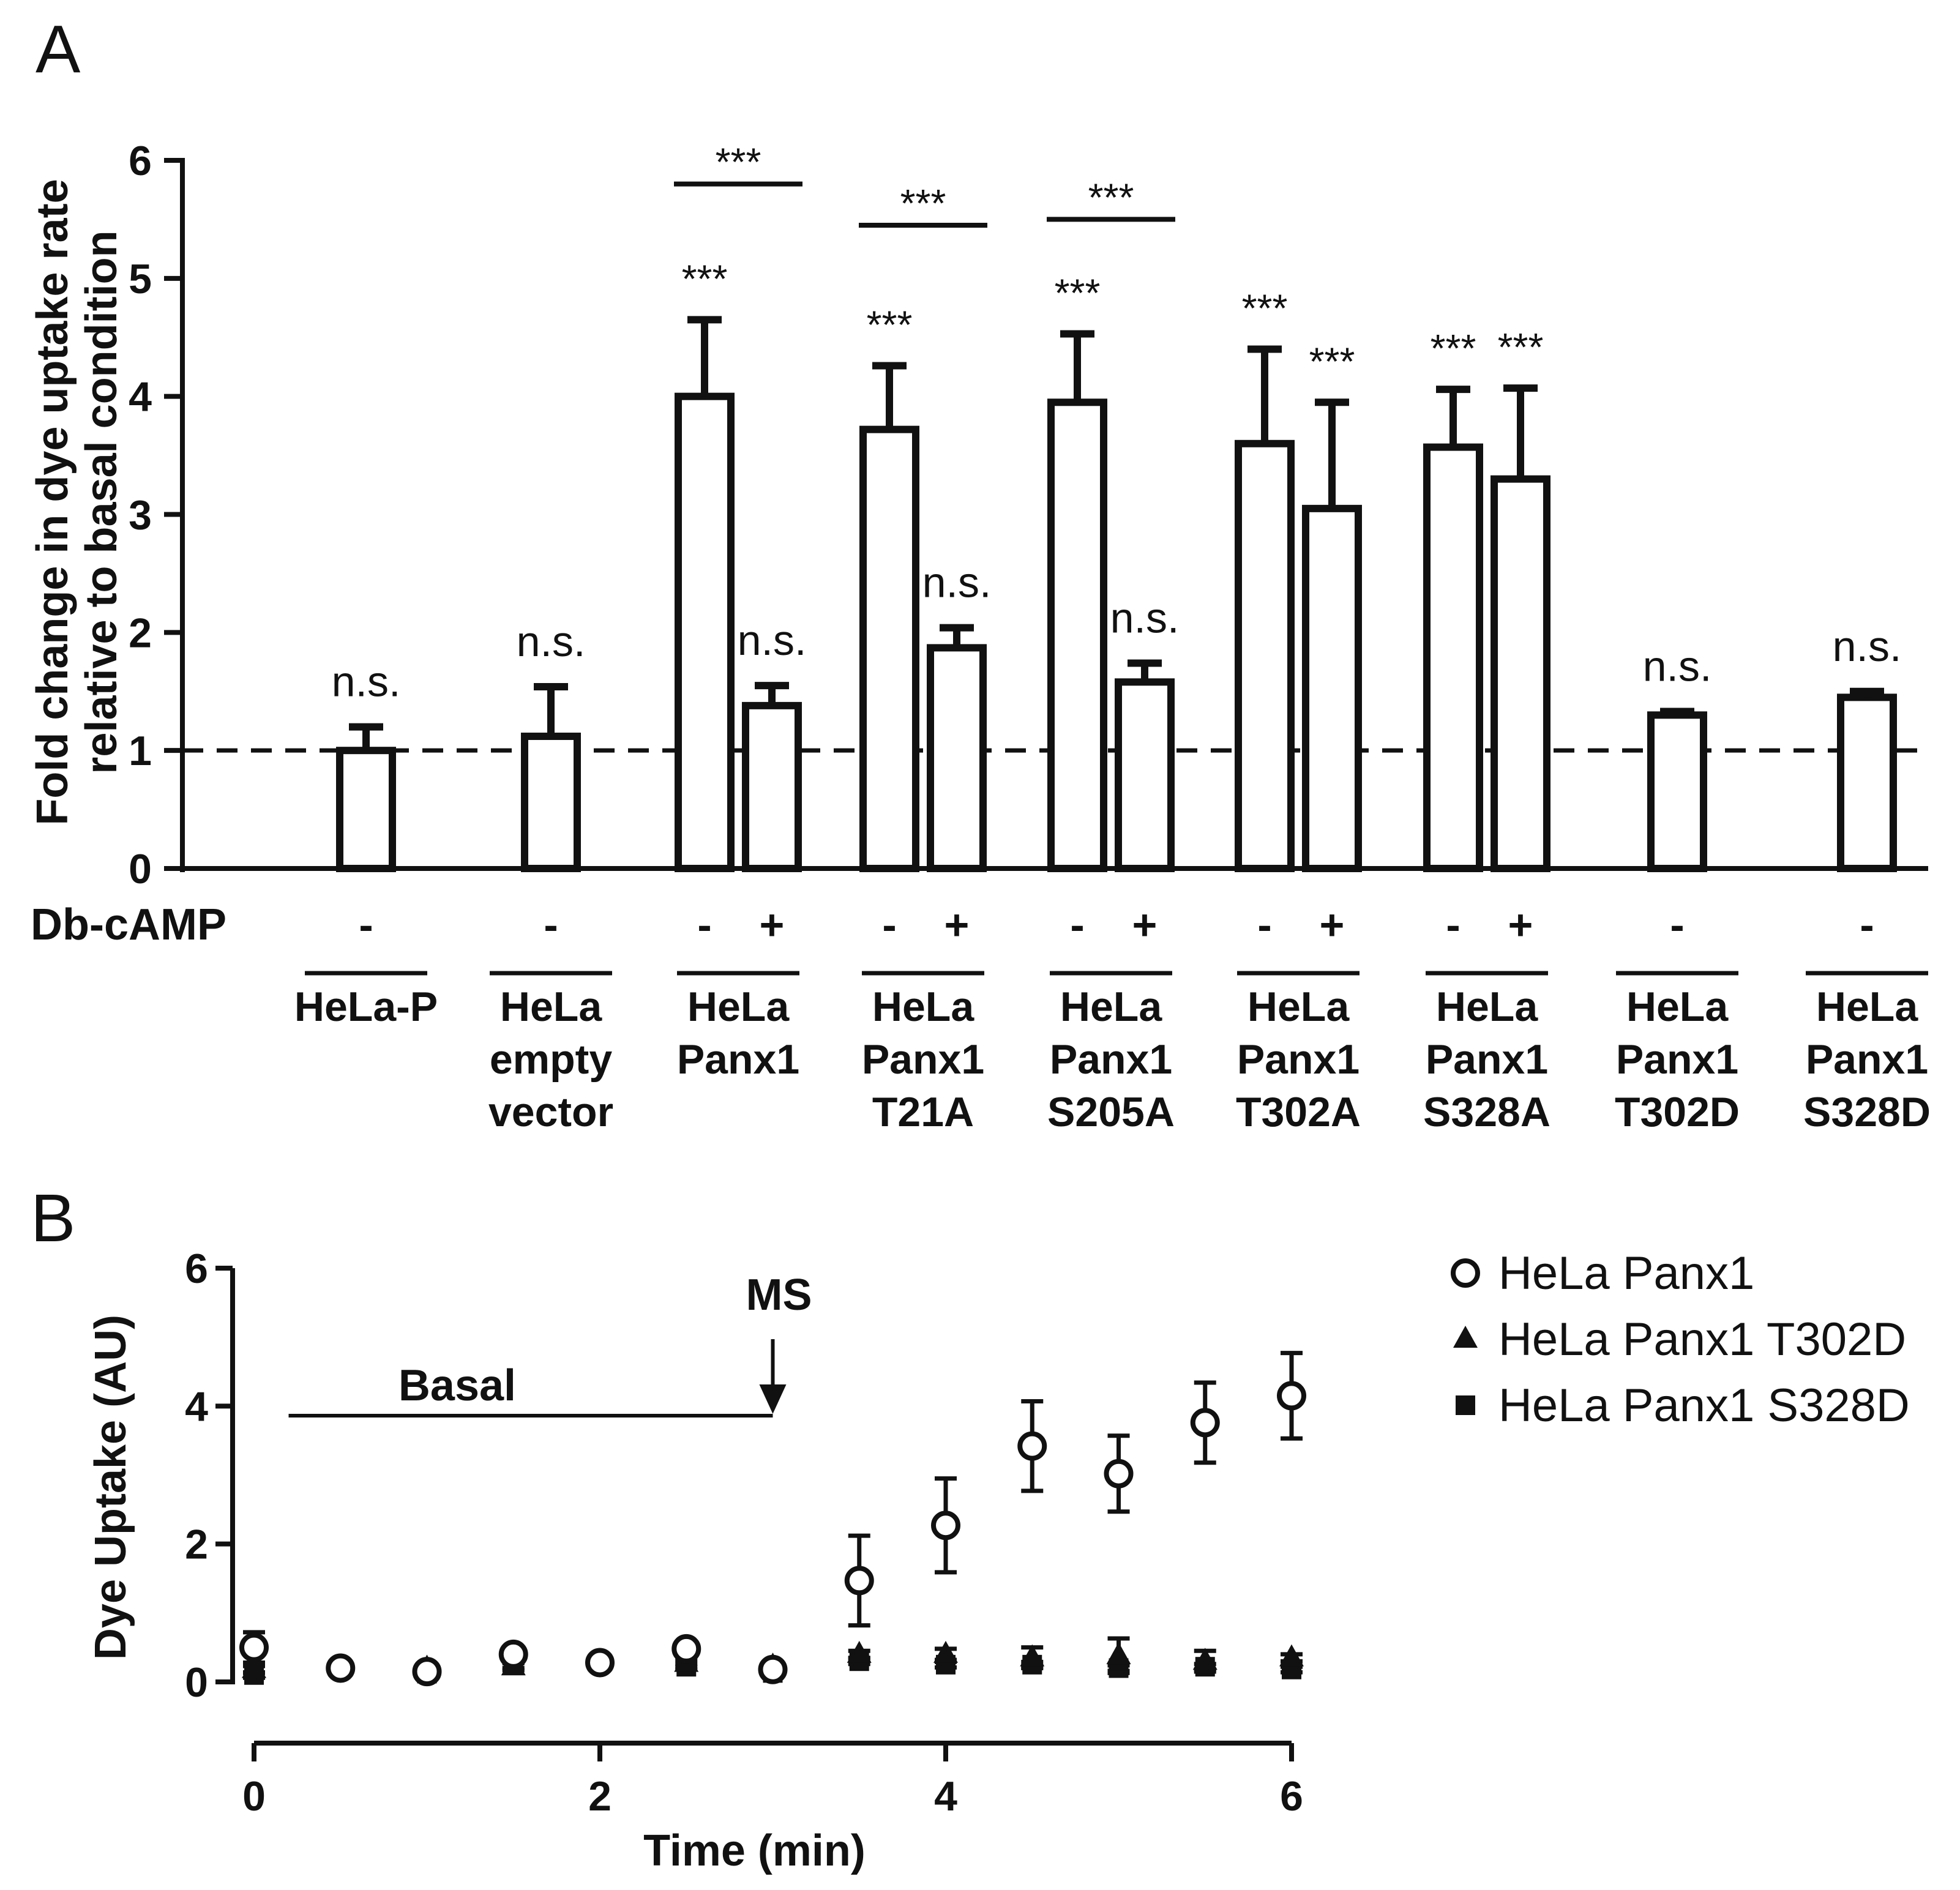  I want to click on panel-label-b: B, so click(53, 1218).